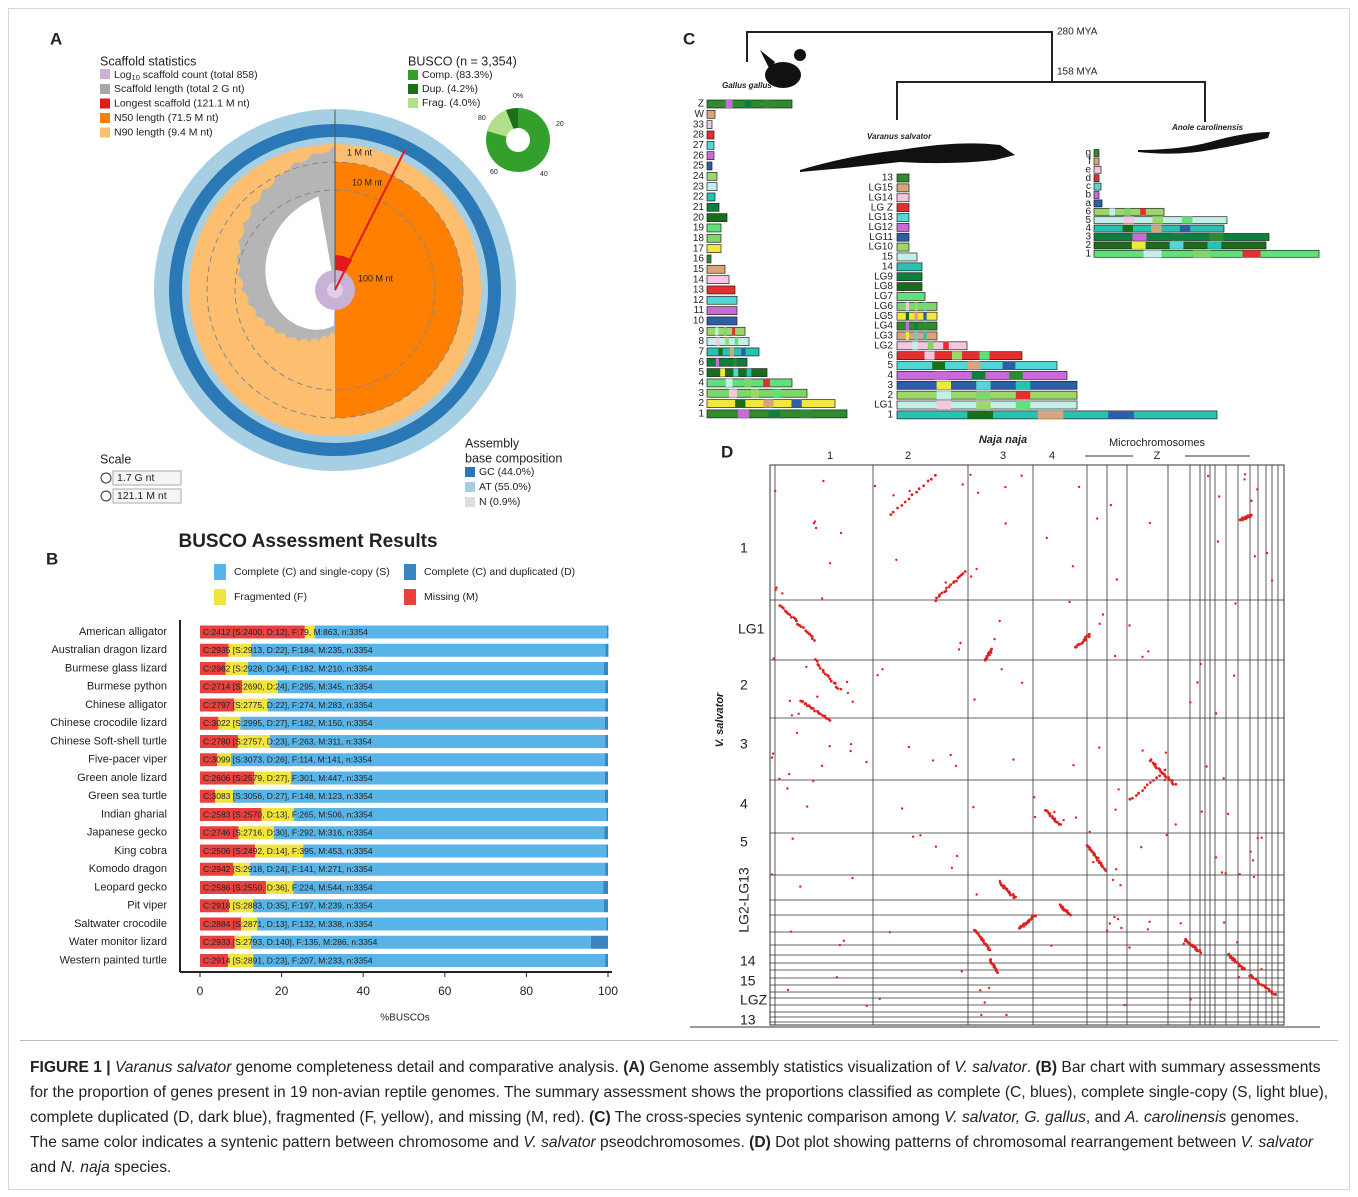 The width and height of the screenshot is (1358, 1197). What do you see at coordinates (109, 650) in the screenshot?
I see `y-tick-label: Australian dragon lizard` at bounding box center [109, 650].